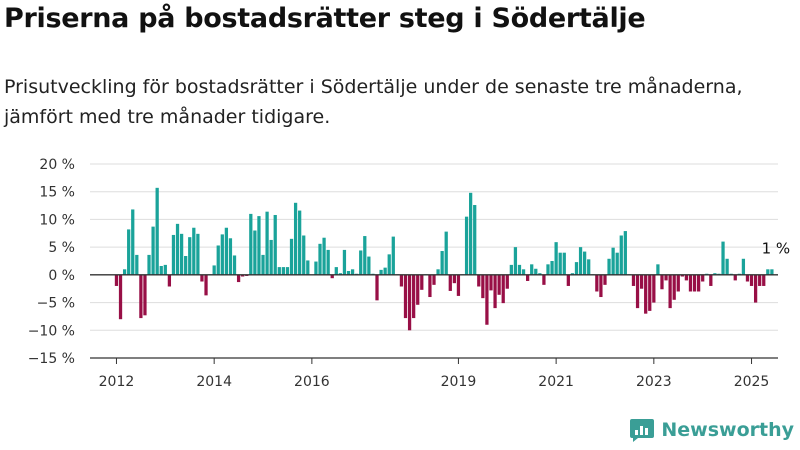  Describe the element at coordinates (117, 382) in the screenshot. I see `x-tick-label: 2012` at that location.